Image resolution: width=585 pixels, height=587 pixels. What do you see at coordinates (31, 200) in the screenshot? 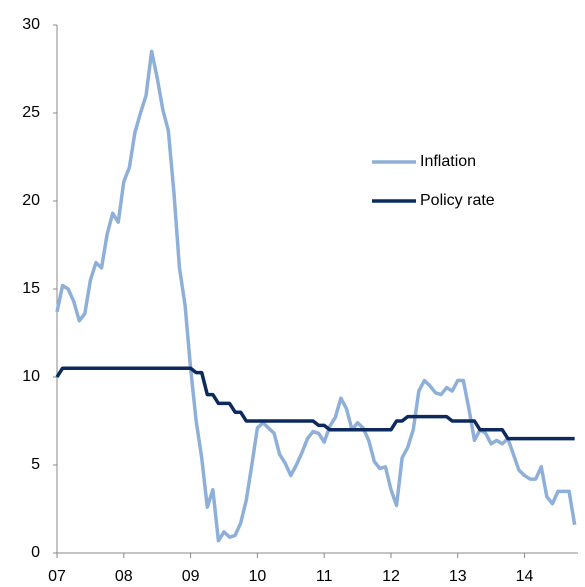
I see `y-tick-label: 20` at bounding box center [31, 200].